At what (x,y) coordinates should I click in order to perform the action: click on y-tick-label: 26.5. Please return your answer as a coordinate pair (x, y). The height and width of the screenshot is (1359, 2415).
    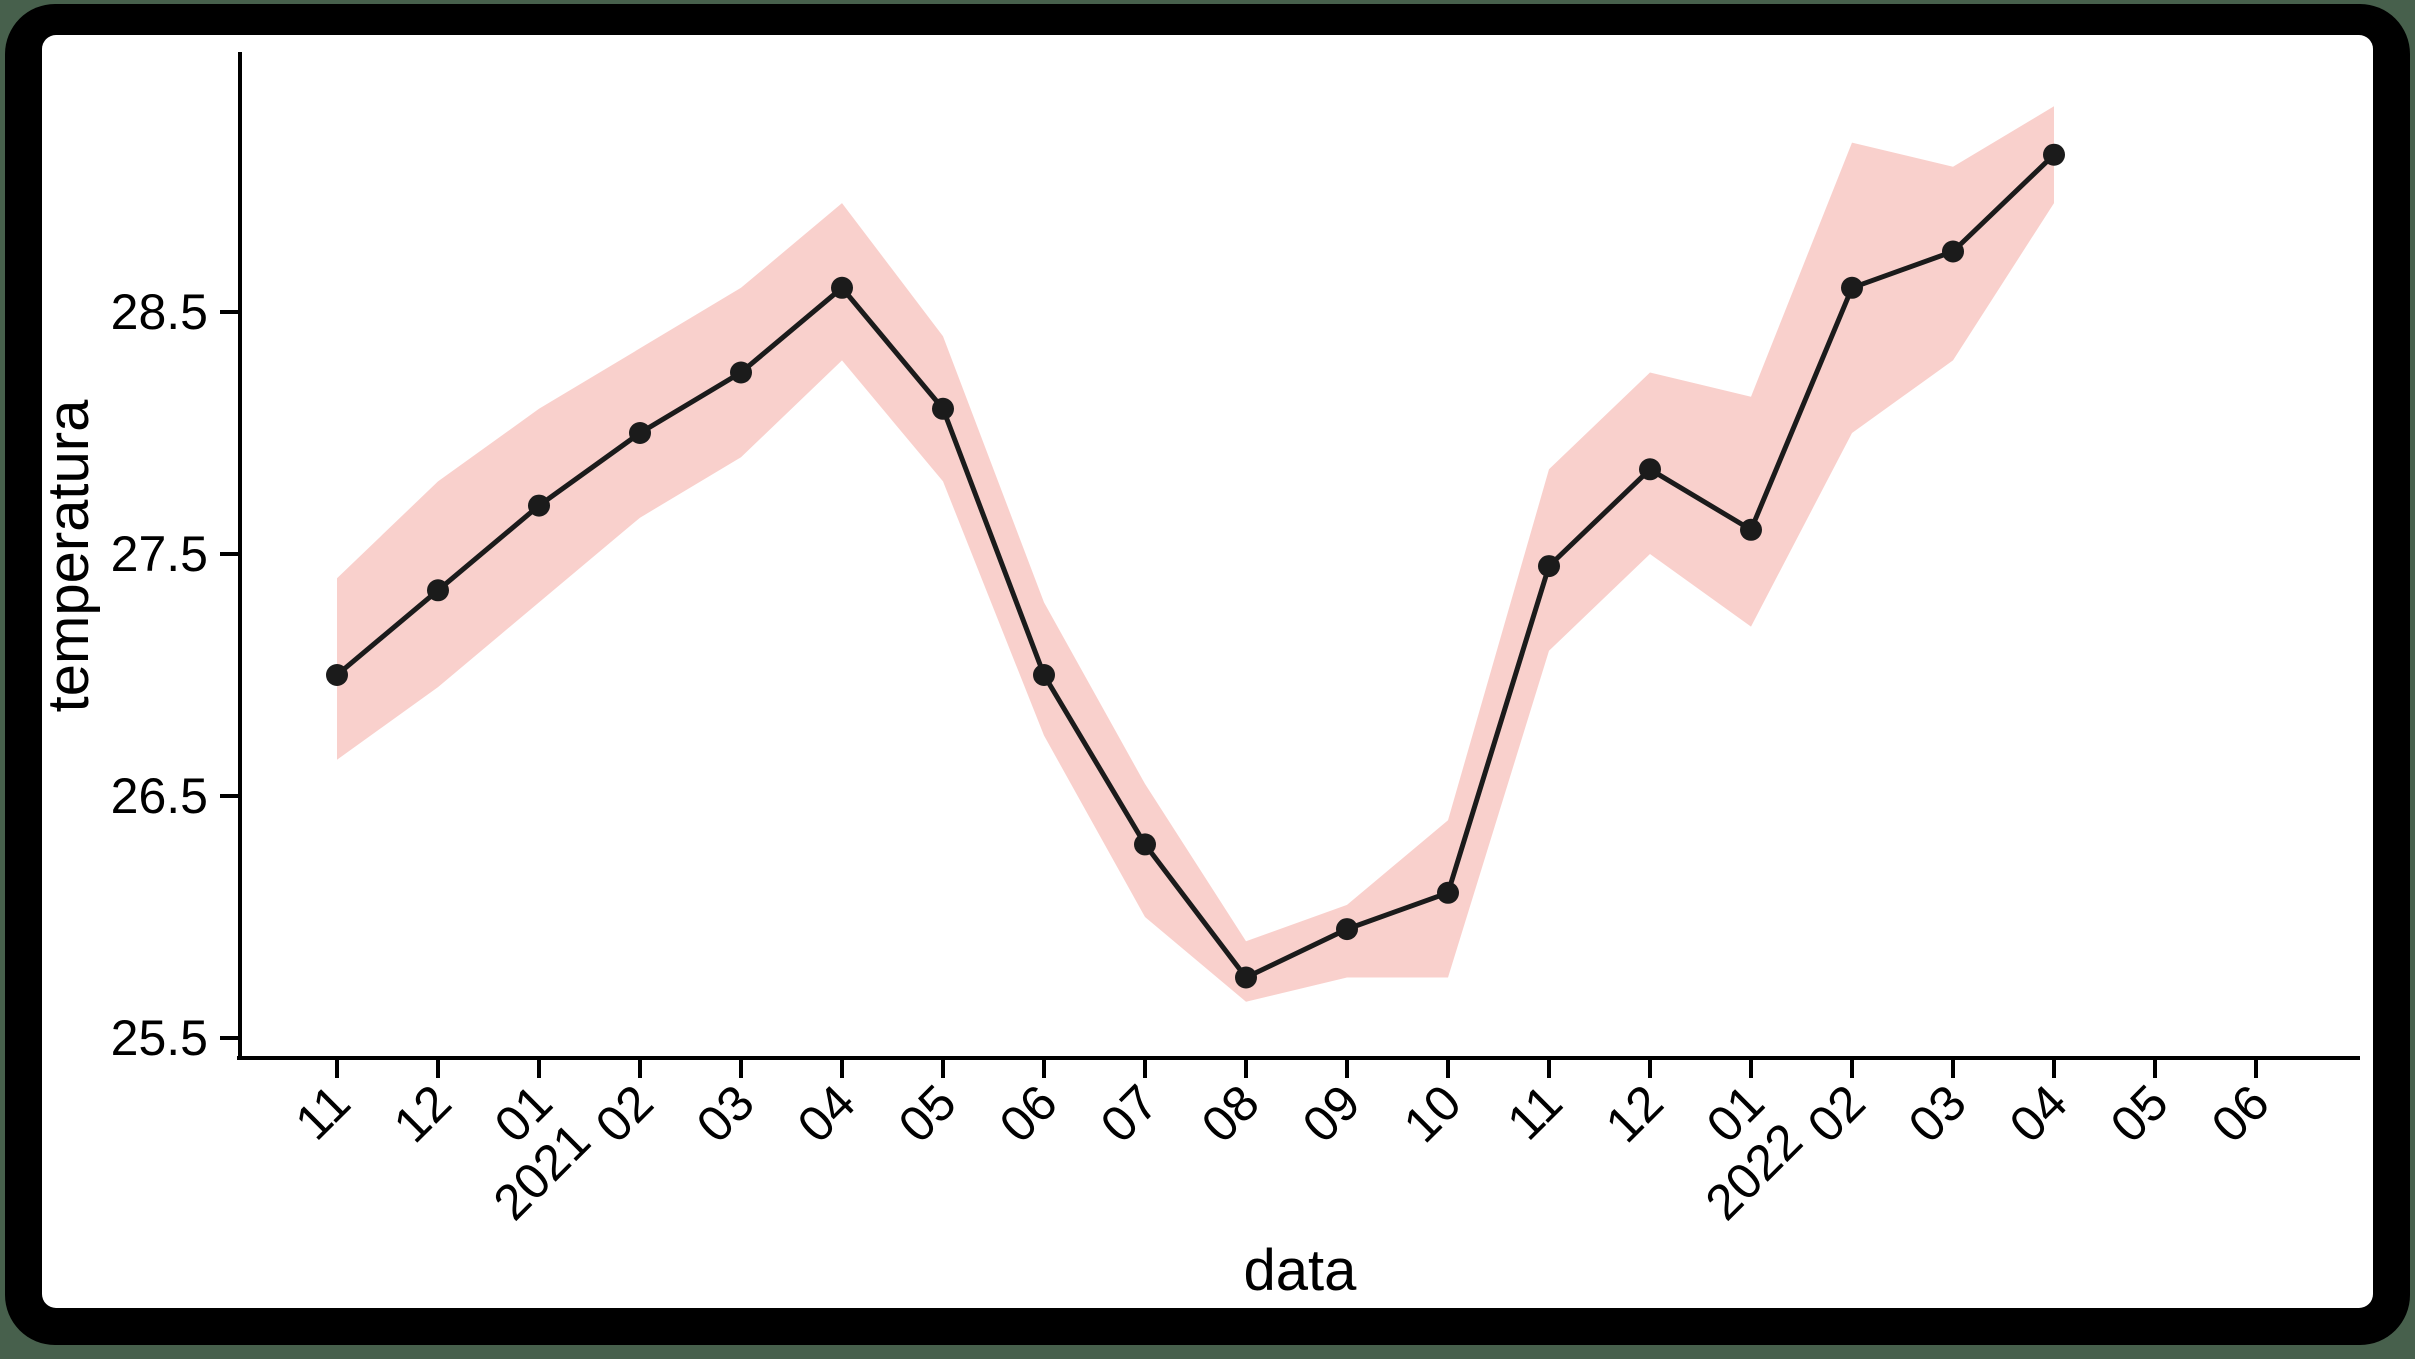
    Looking at the image, I should click on (159, 796).